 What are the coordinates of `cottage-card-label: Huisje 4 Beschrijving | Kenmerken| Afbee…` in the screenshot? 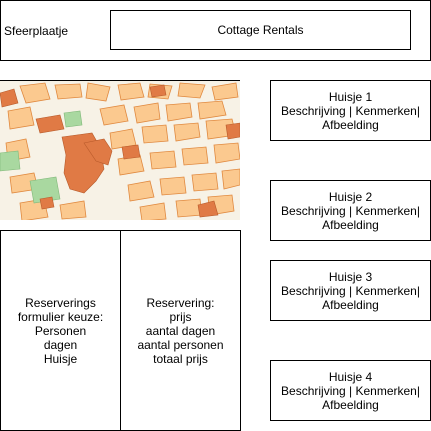 It's located at (350, 390).